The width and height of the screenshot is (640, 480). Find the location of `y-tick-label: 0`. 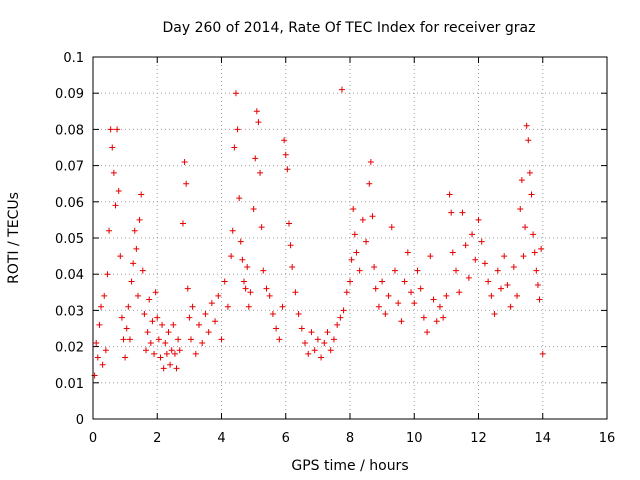

y-tick-label: 0 is located at coordinates (80, 420).